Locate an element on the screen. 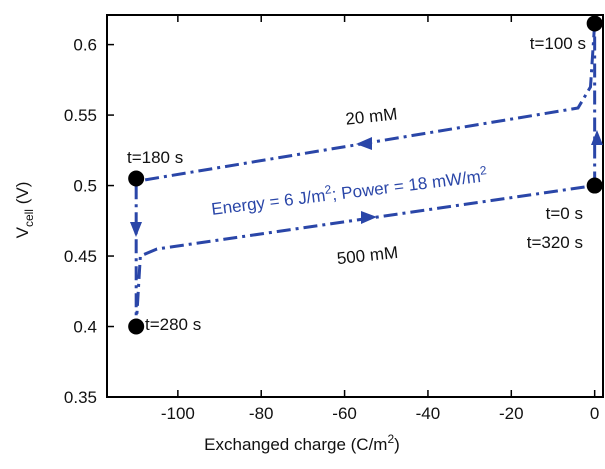 This screenshot has height=469, width=605. energy-text: ; Power = 18 mW/m is located at coordinates (406, 185).